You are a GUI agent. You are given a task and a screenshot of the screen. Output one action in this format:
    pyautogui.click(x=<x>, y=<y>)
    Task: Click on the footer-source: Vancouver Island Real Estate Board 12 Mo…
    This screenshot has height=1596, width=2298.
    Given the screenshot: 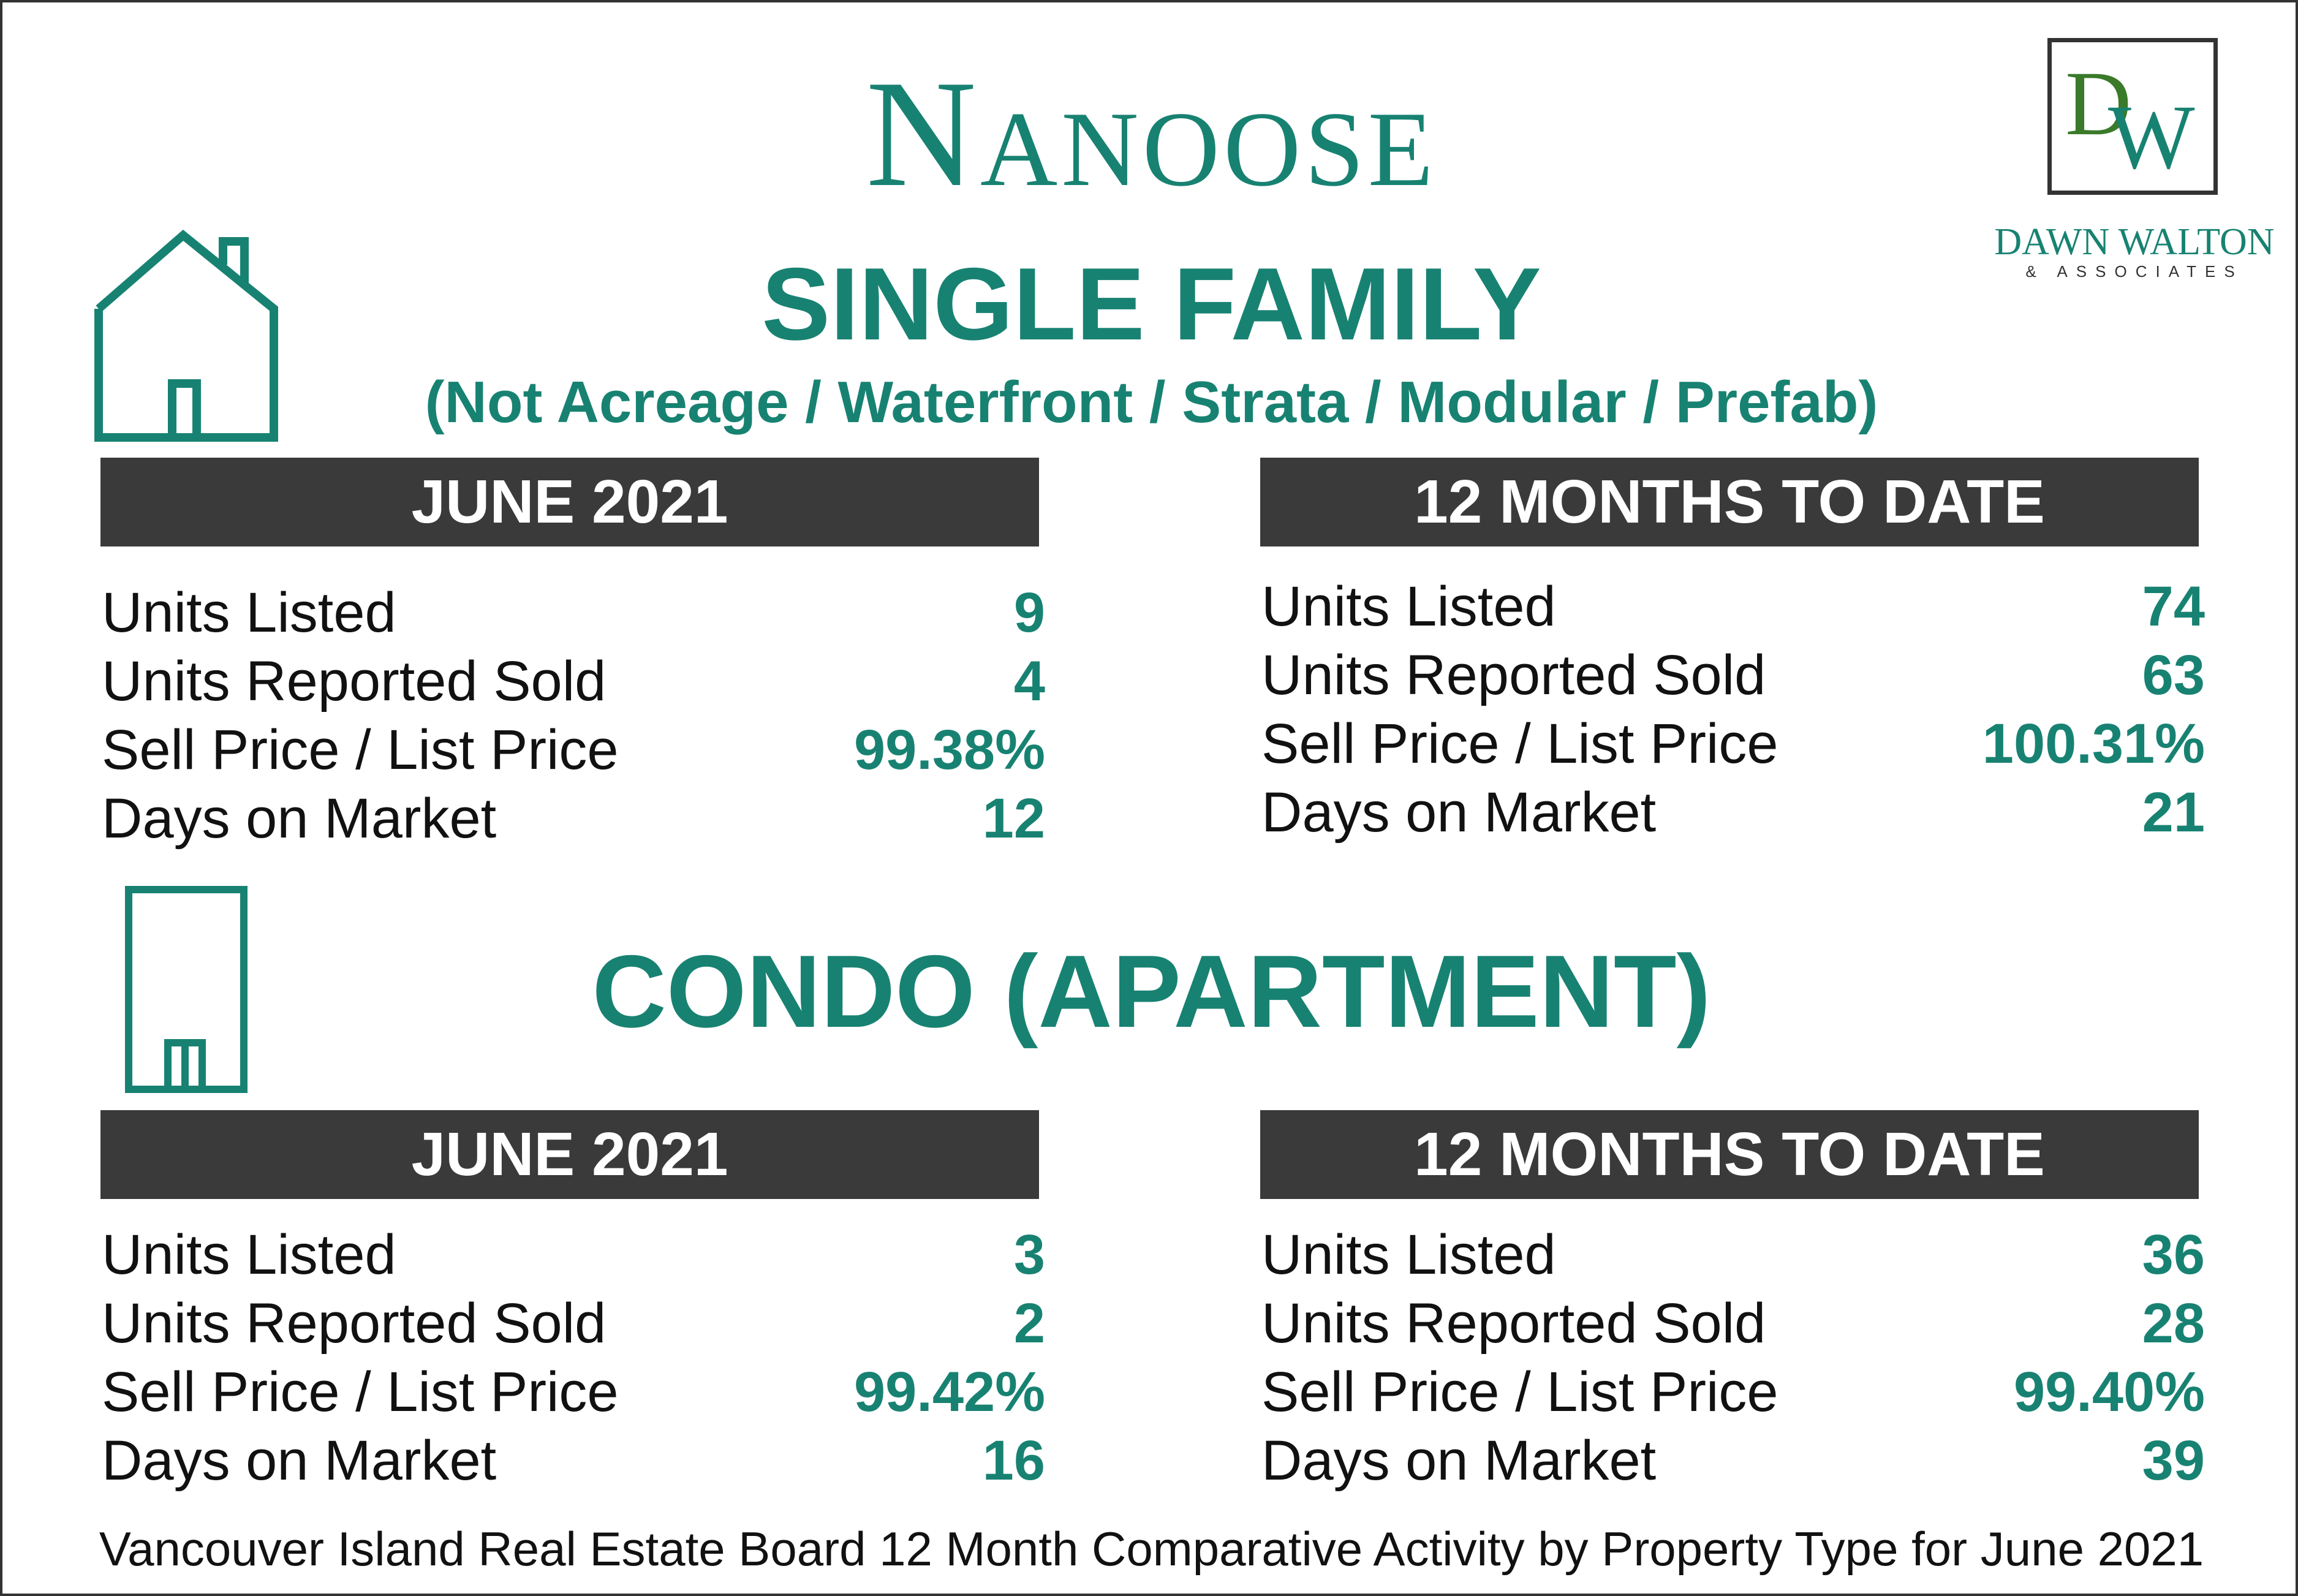 What is the action you would take?
    pyautogui.click(x=1151, y=1549)
    